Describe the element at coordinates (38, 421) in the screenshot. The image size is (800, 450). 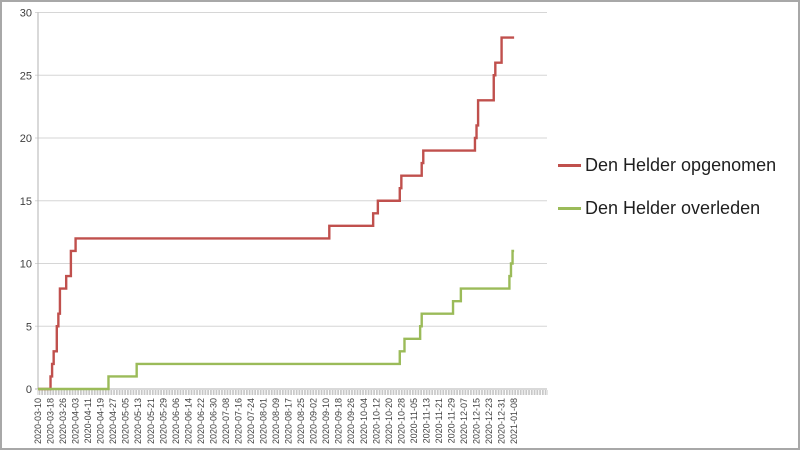
I see `x-tick-label: 2020-03-10` at that location.